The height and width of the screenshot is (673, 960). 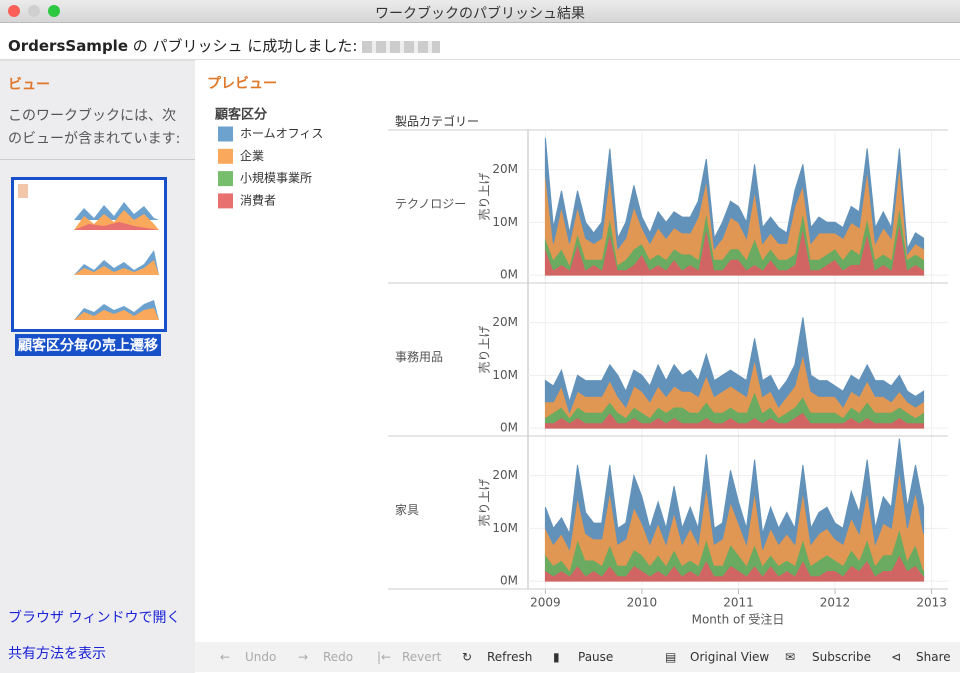 I want to click on window-title: ワークブックのパブリッシュ結果, so click(x=480, y=14).